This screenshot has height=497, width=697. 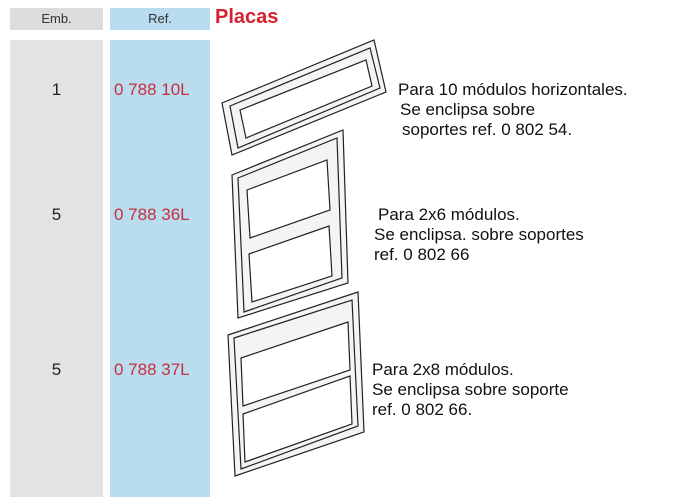 I want to click on description-line: Se enclipsa. sobre soportes, so click(x=479, y=234).